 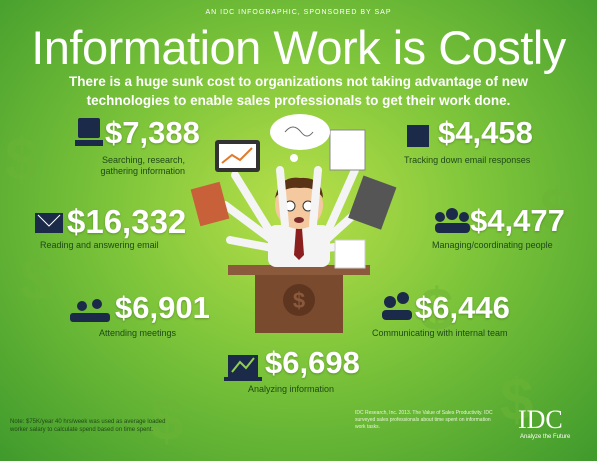 I want to click on label-line: Tracking down email responses, so click(x=467, y=160).